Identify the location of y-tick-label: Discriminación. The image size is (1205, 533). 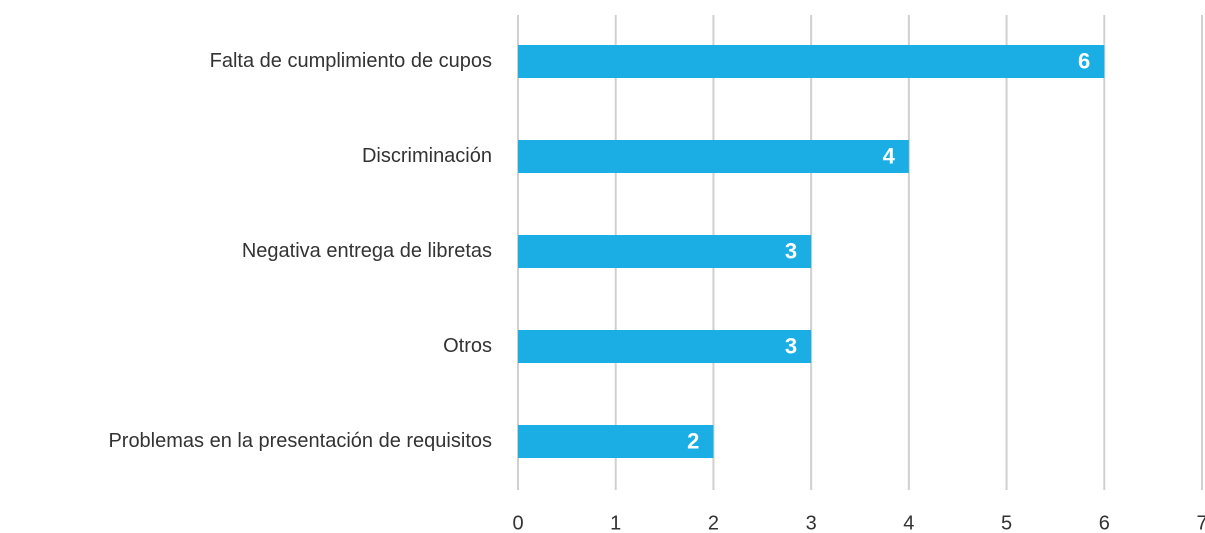
(427, 156).